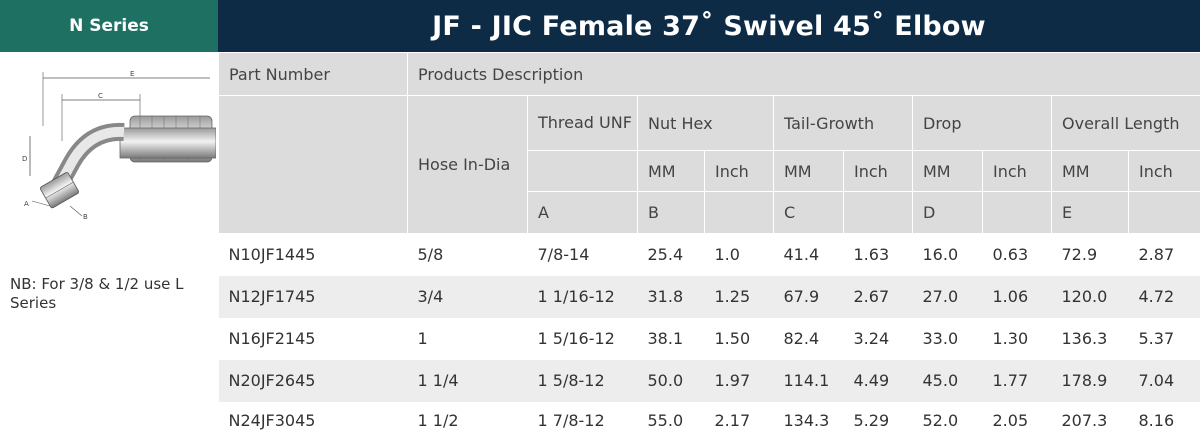  What do you see at coordinates (948, 339) in the screenshot?
I see `cell-drop-mm: 33.0` at bounding box center [948, 339].